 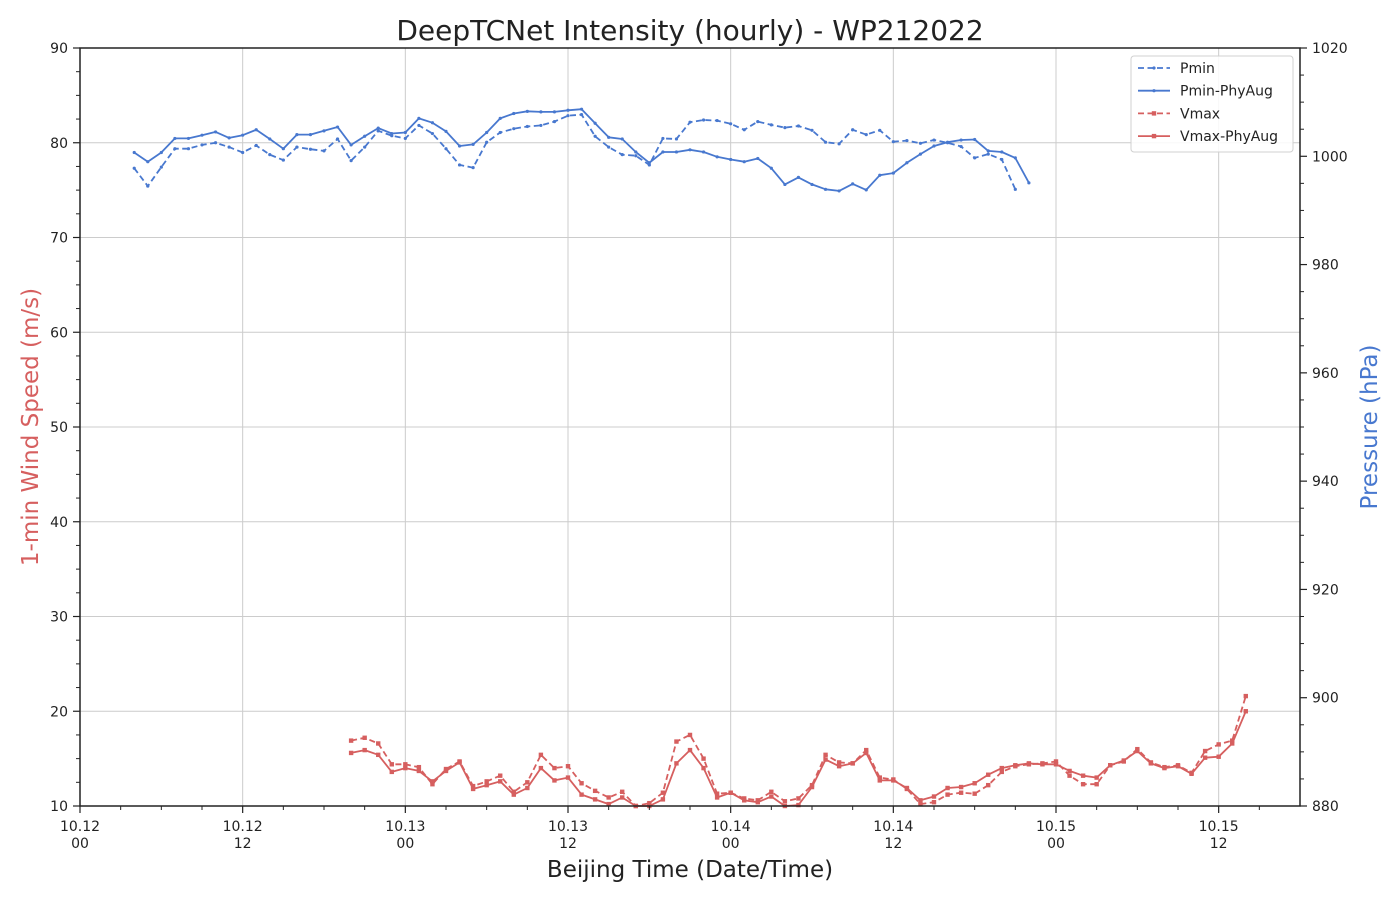 I want to click on y-left-tick-label: 60, so click(x=59, y=333).